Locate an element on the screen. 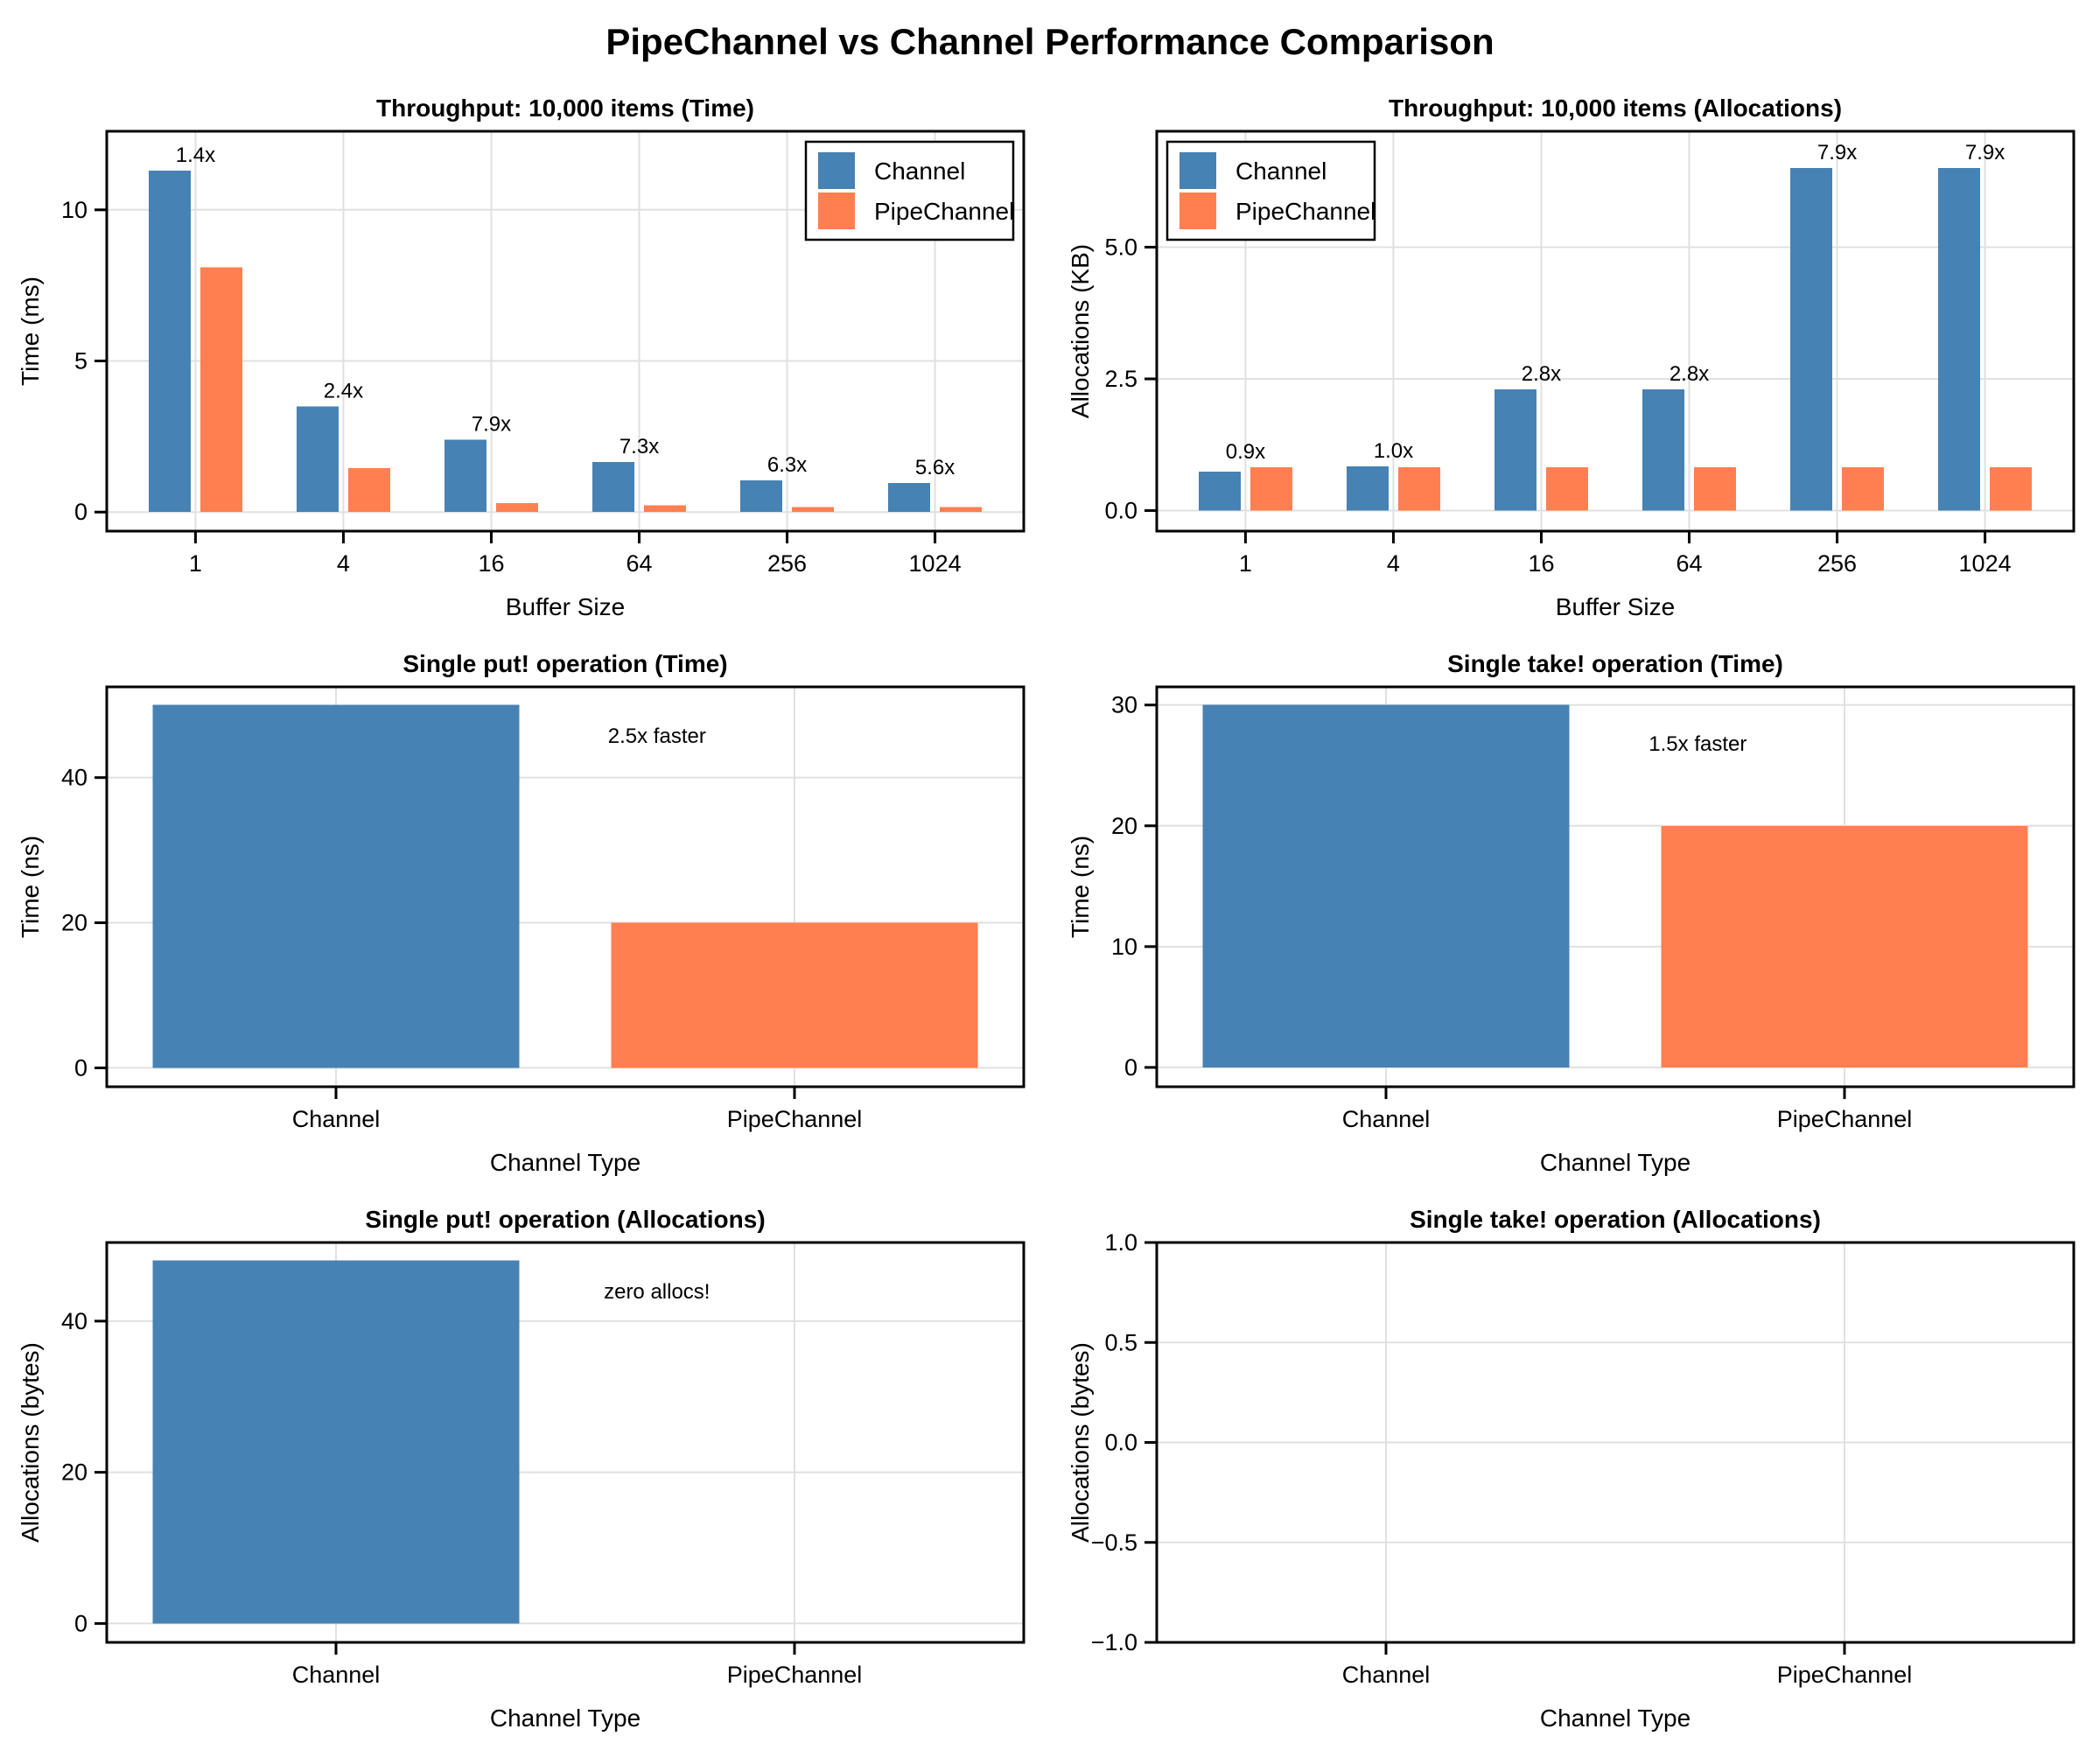 Image resolution: width=2100 pixels, height=1750 pixels. bar-pipechannel is located at coordinates (1844, 946).